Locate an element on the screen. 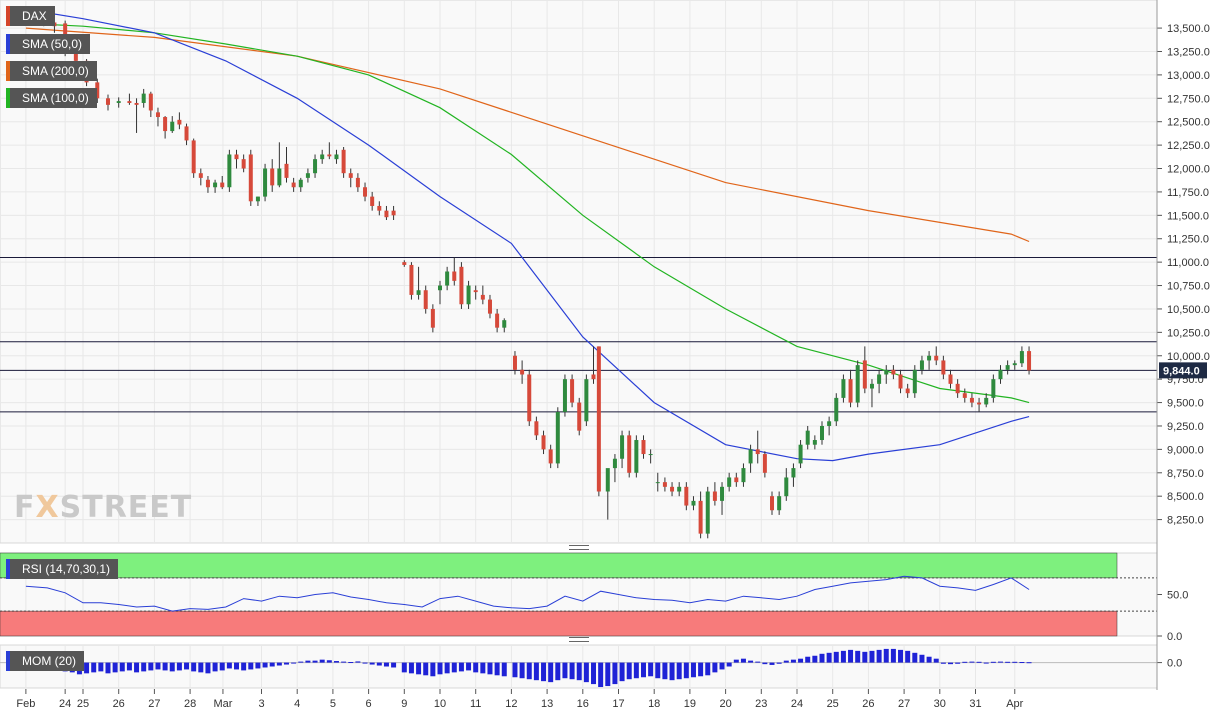  symbol-label: DAX is located at coordinates (30, 16).